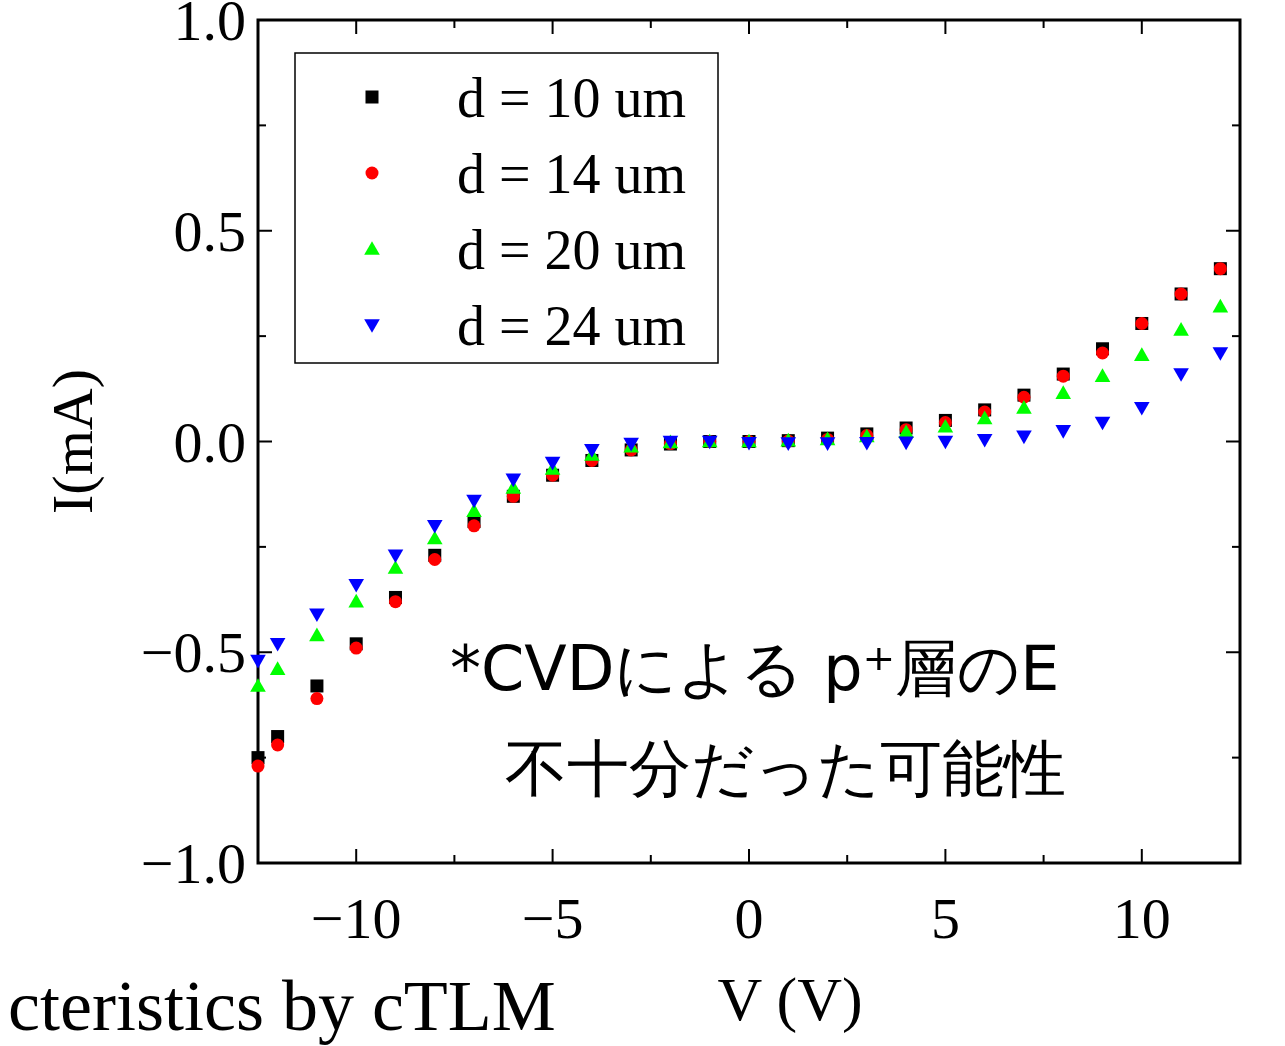 This screenshot has height=1046, width=1285. What do you see at coordinates (209, 442) in the screenshot?
I see `y-tick-label: 0.0` at bounding box center [209, 442].